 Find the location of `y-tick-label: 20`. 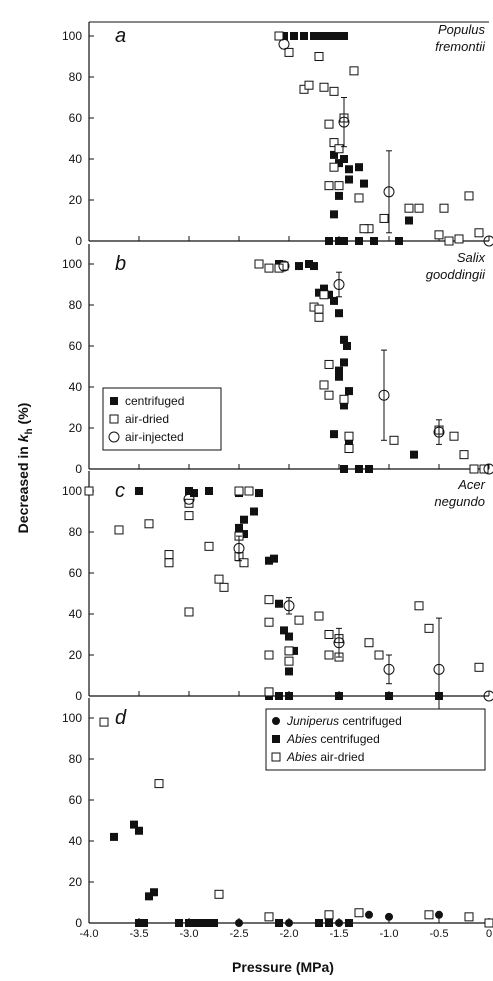

y-tick-label: 20 is located at coordinates (76, 200).